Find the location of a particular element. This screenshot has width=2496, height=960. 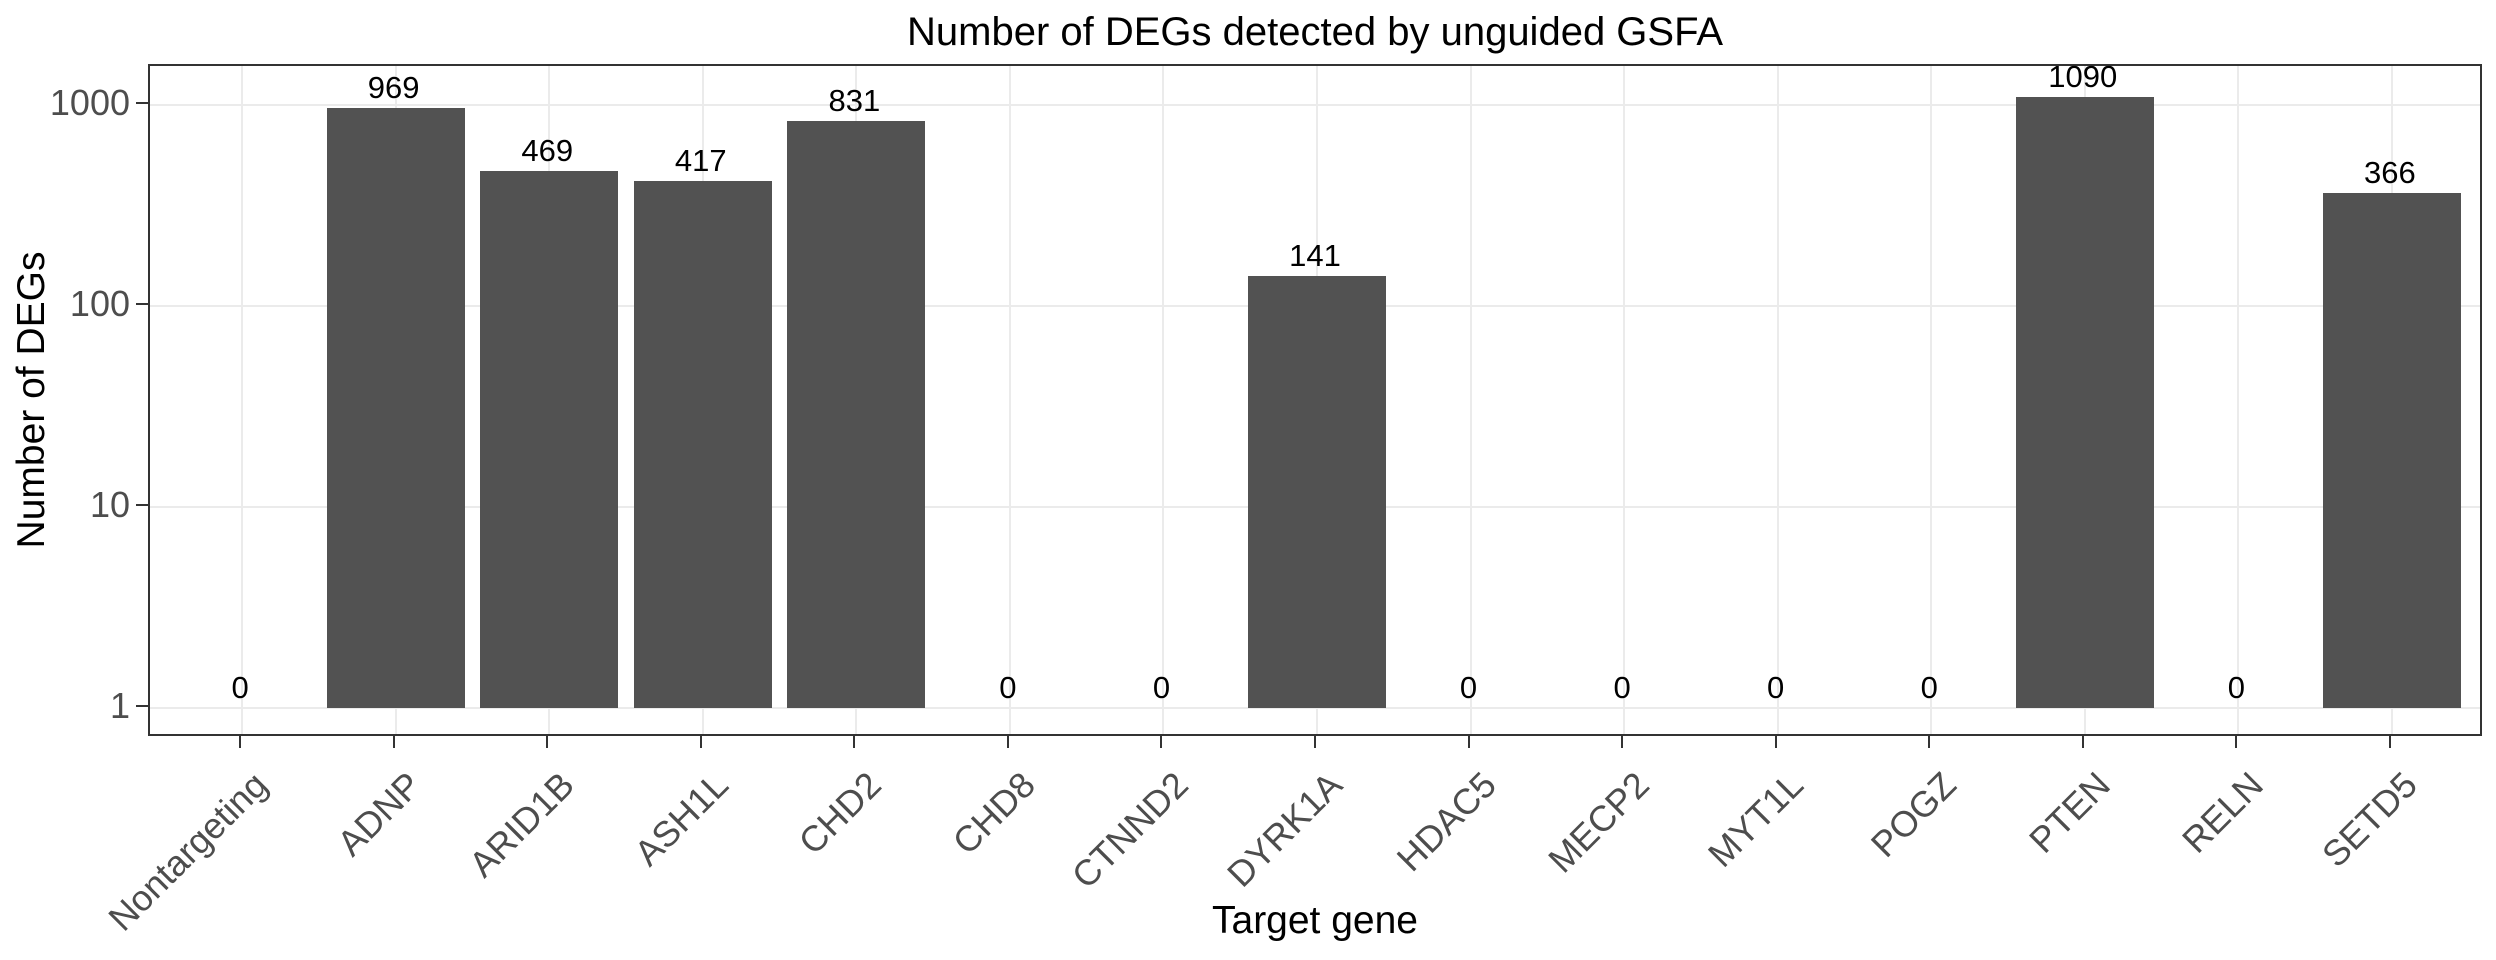

x-tick-label-RELN: RELN is located at coordinates (2223, 812).